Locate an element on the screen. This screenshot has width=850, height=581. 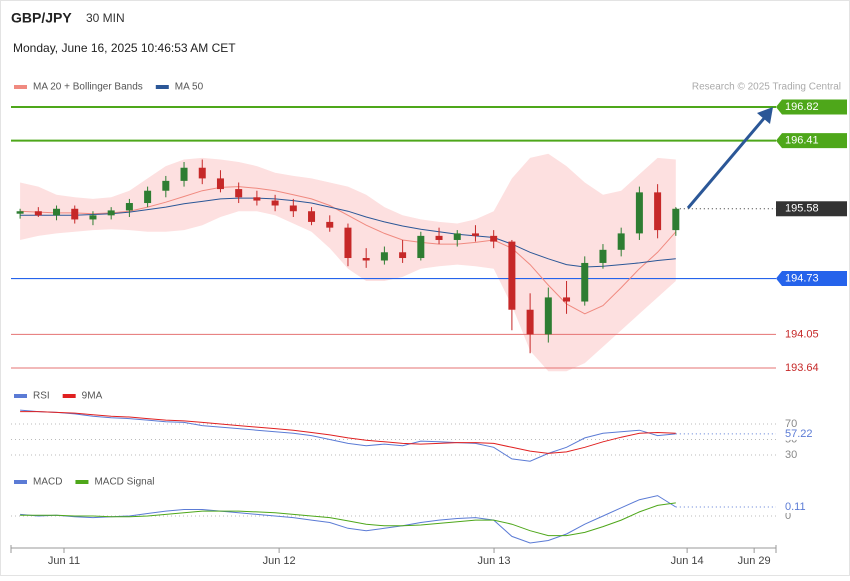
timestamp: Monday, June 16, 2025 10:46:53 AM CET is located at coordinates (124, 48).